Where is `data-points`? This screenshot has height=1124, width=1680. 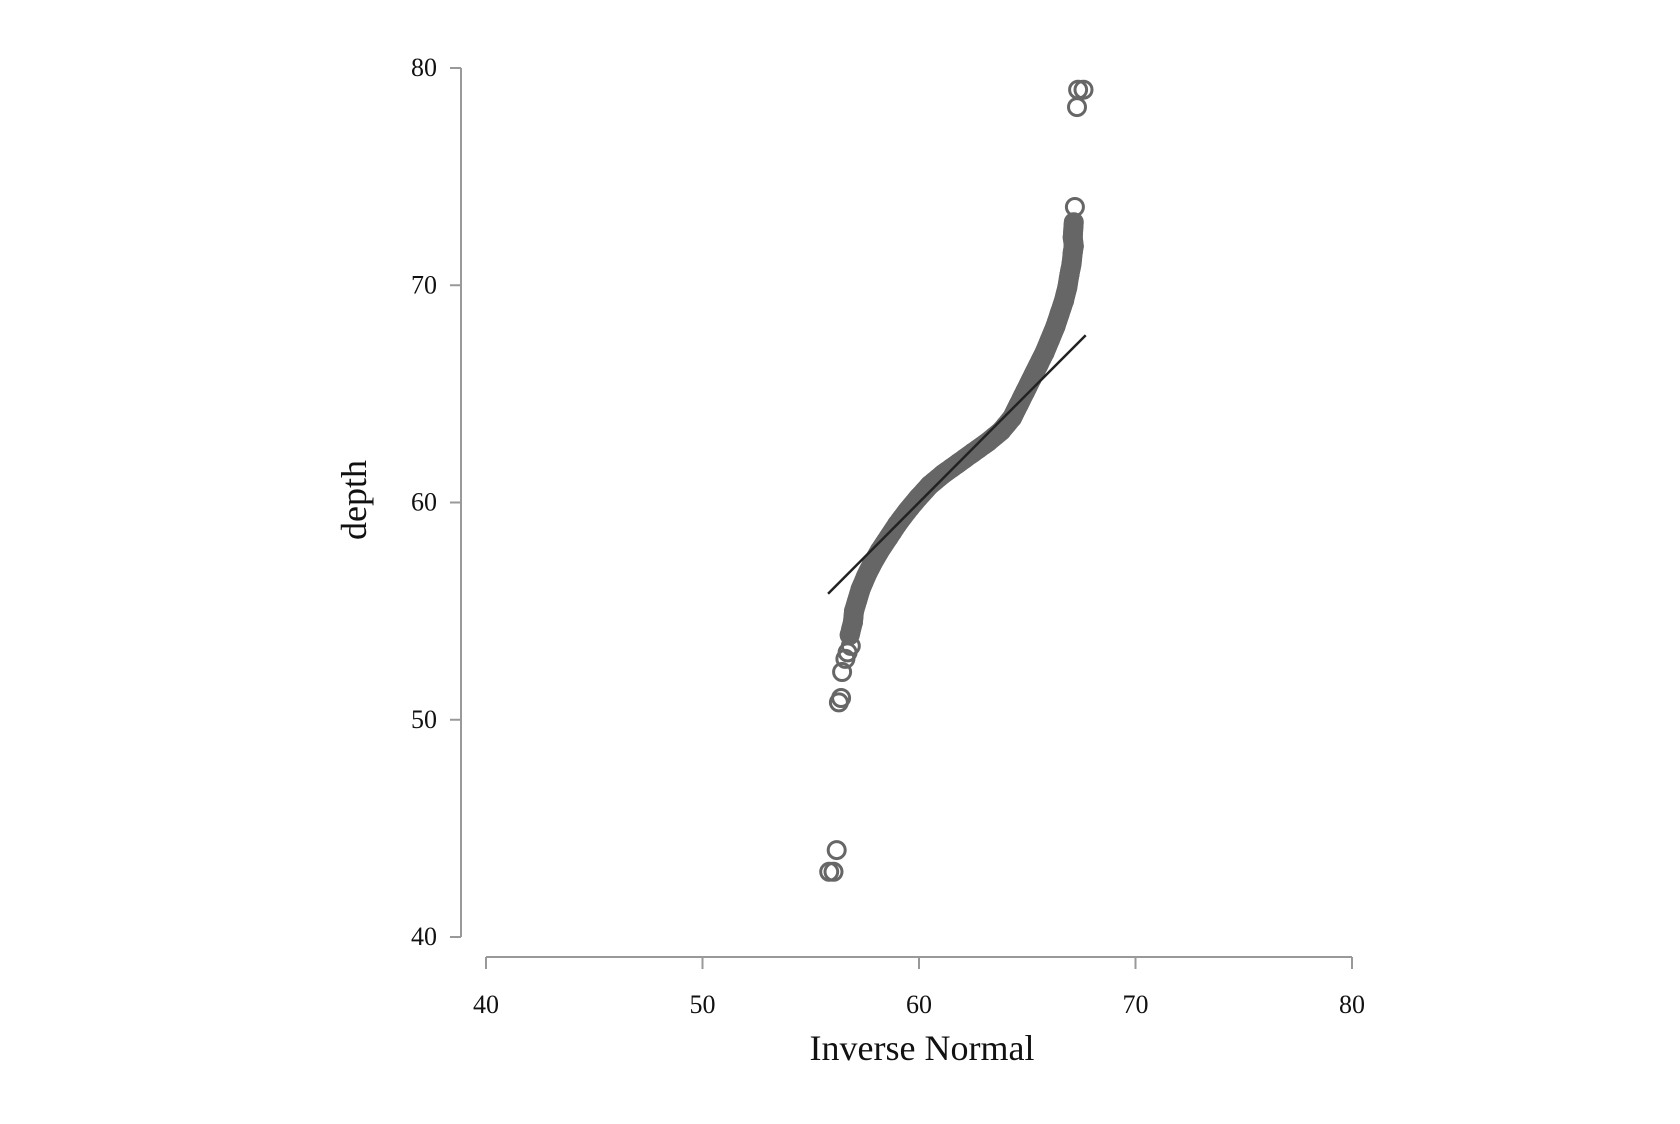
data-points is located at coordinates (956, 480).